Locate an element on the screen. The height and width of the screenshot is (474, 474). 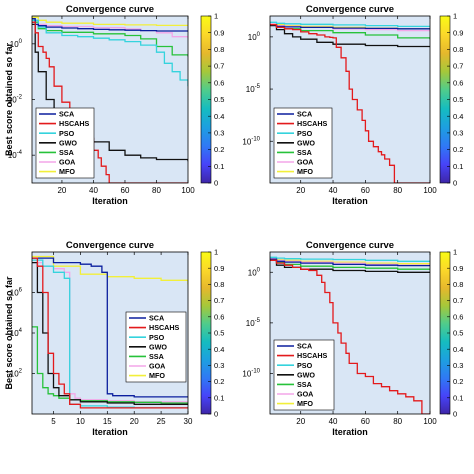
y-axis-label: Best score obtained so far is located at coordinates (9, 99).